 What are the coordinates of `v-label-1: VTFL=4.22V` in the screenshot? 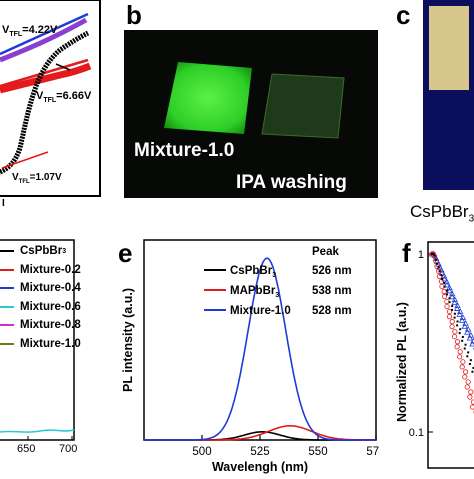 It's located at (29, 31).